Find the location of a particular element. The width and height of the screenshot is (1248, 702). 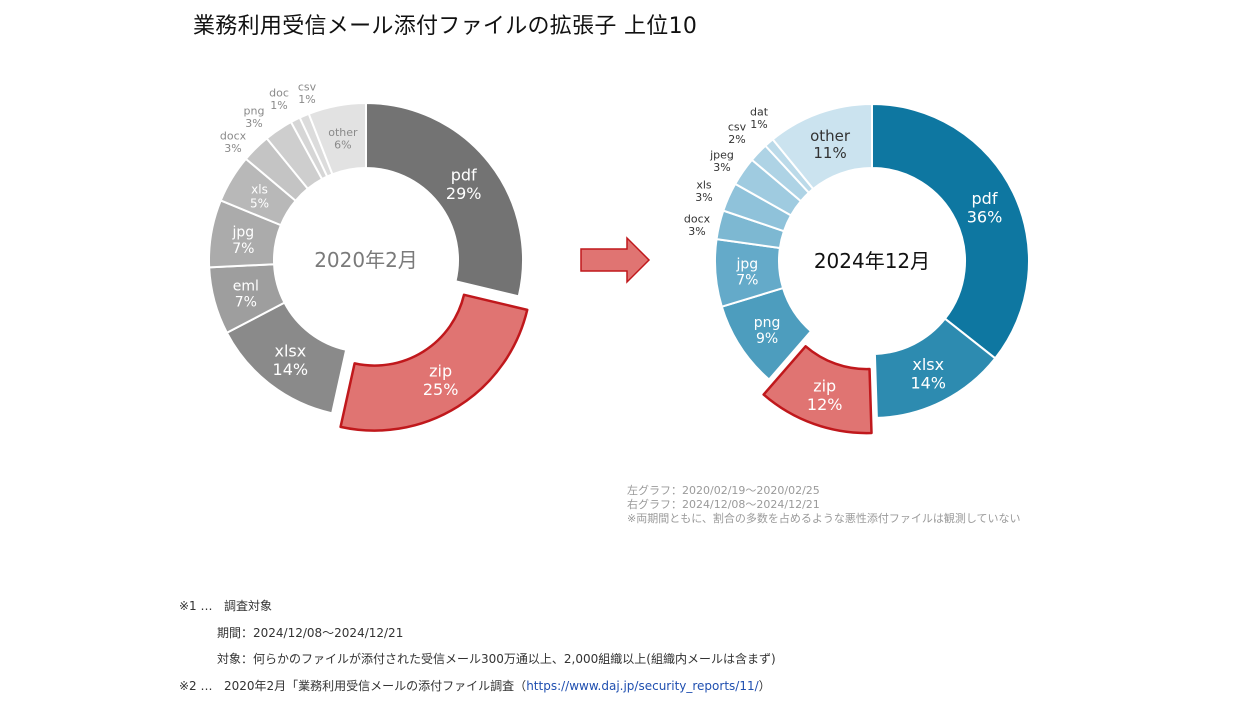

chart-title: 業務利用受信メール添付ファイルの拡張子 上位10 is located at coordinates (445, 26).